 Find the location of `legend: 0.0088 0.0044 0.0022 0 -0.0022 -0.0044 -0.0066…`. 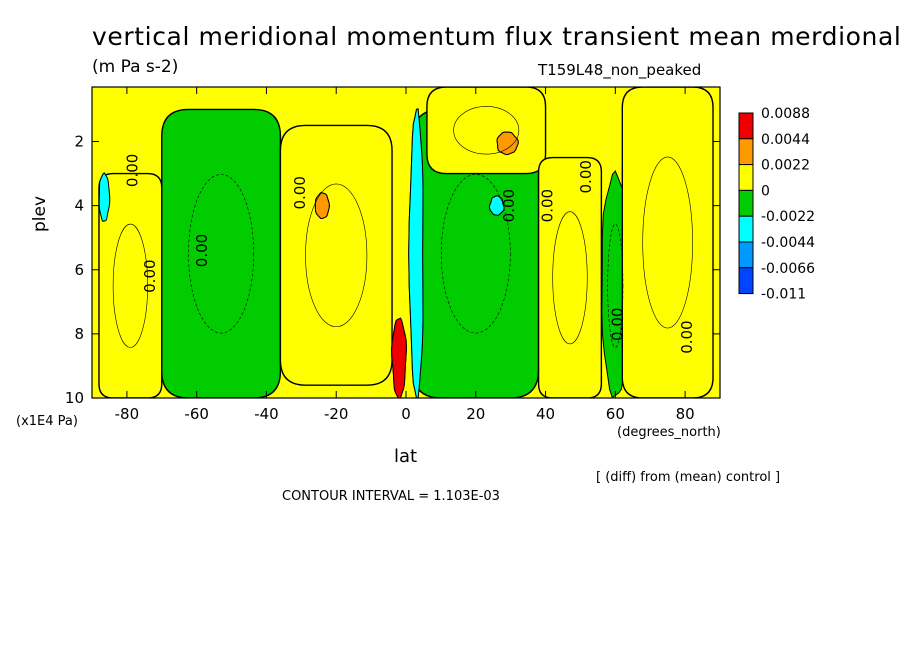

legend: 0.0088 0.0044 0.0022 0 -0.0022 -0.0044 -0.0066… is located at coordinates (776, 204).